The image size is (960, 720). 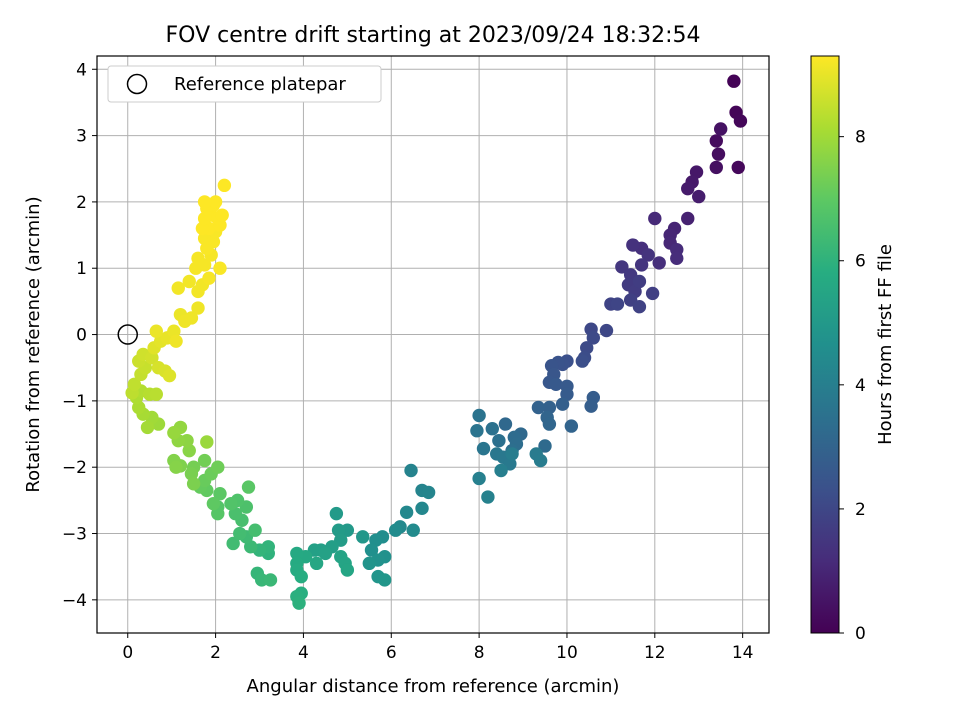 I want to click on x-axis-label: Angular distance from reference (arcmin), so click(x=433, y=686).